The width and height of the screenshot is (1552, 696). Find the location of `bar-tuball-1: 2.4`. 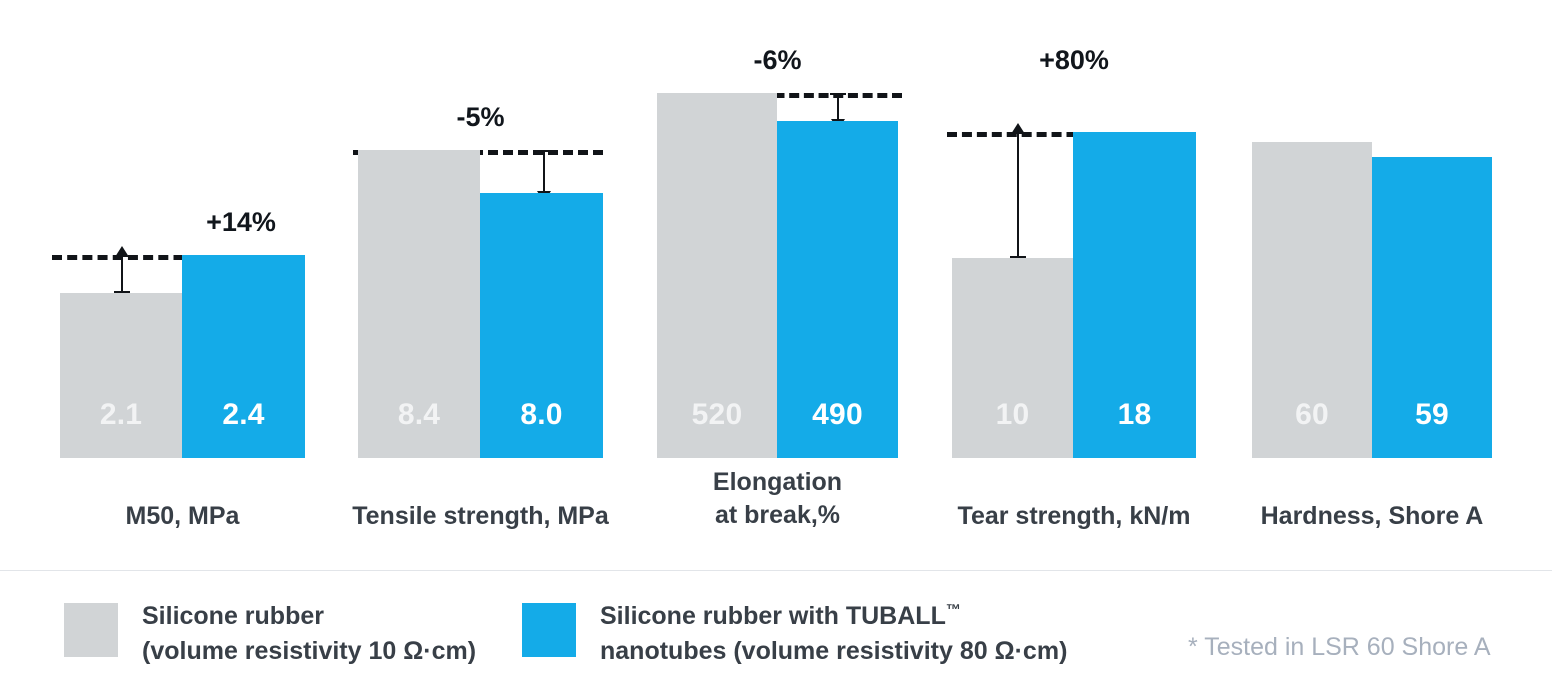

bar-tuball-1: 2.4 is located at coordinates (243, 356).